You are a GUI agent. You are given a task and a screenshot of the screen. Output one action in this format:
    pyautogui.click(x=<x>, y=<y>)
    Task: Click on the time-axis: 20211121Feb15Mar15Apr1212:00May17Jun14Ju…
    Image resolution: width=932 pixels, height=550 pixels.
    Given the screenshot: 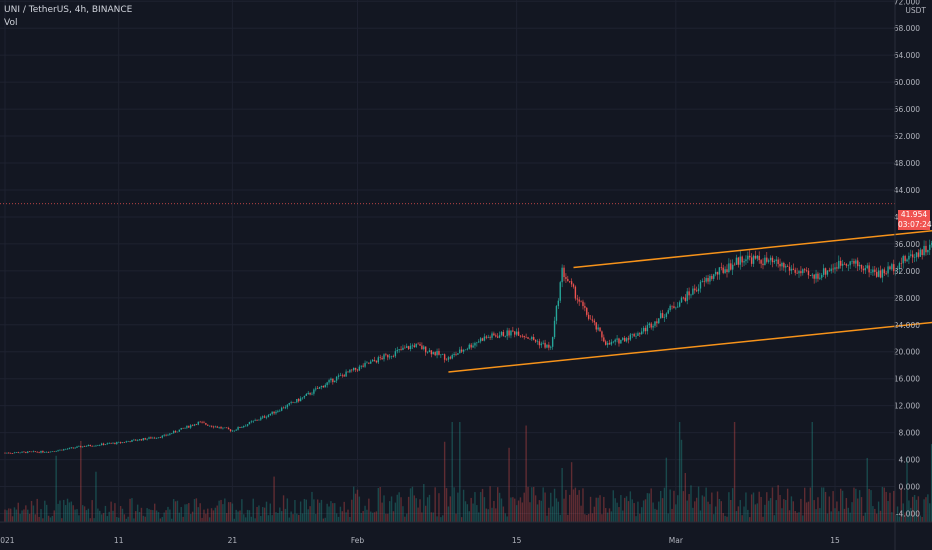 What is the action you would take?
    pyautogui.click(x=466, y=533)
    